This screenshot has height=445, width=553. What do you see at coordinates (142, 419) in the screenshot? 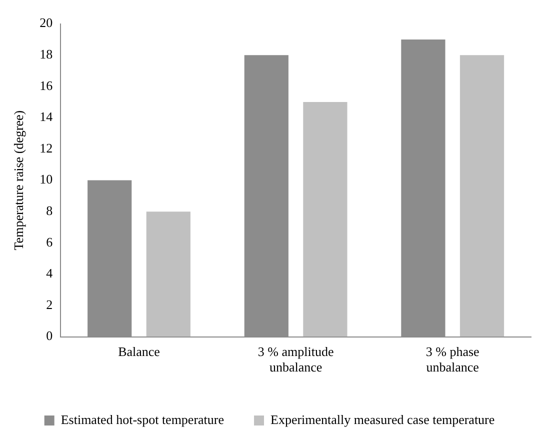
I see `legend-label: Estimated hot-spot temperature` at bounding box center [142, 419].